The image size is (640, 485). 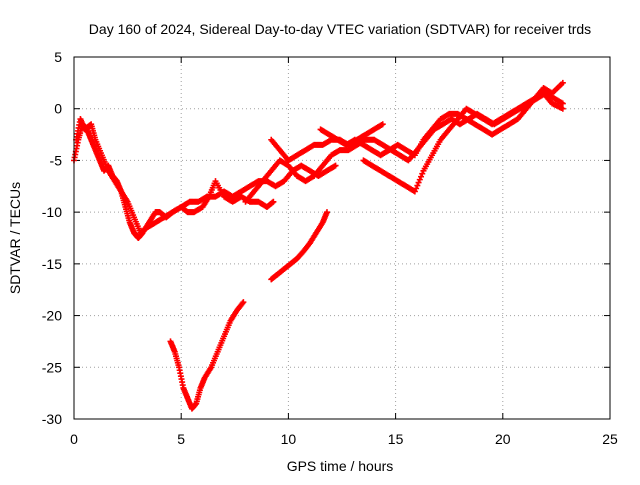 What do you see at coordinates (52, 419) in the screenshot?
I see `y-tick-label: -30` at bounding box center [52, 419].